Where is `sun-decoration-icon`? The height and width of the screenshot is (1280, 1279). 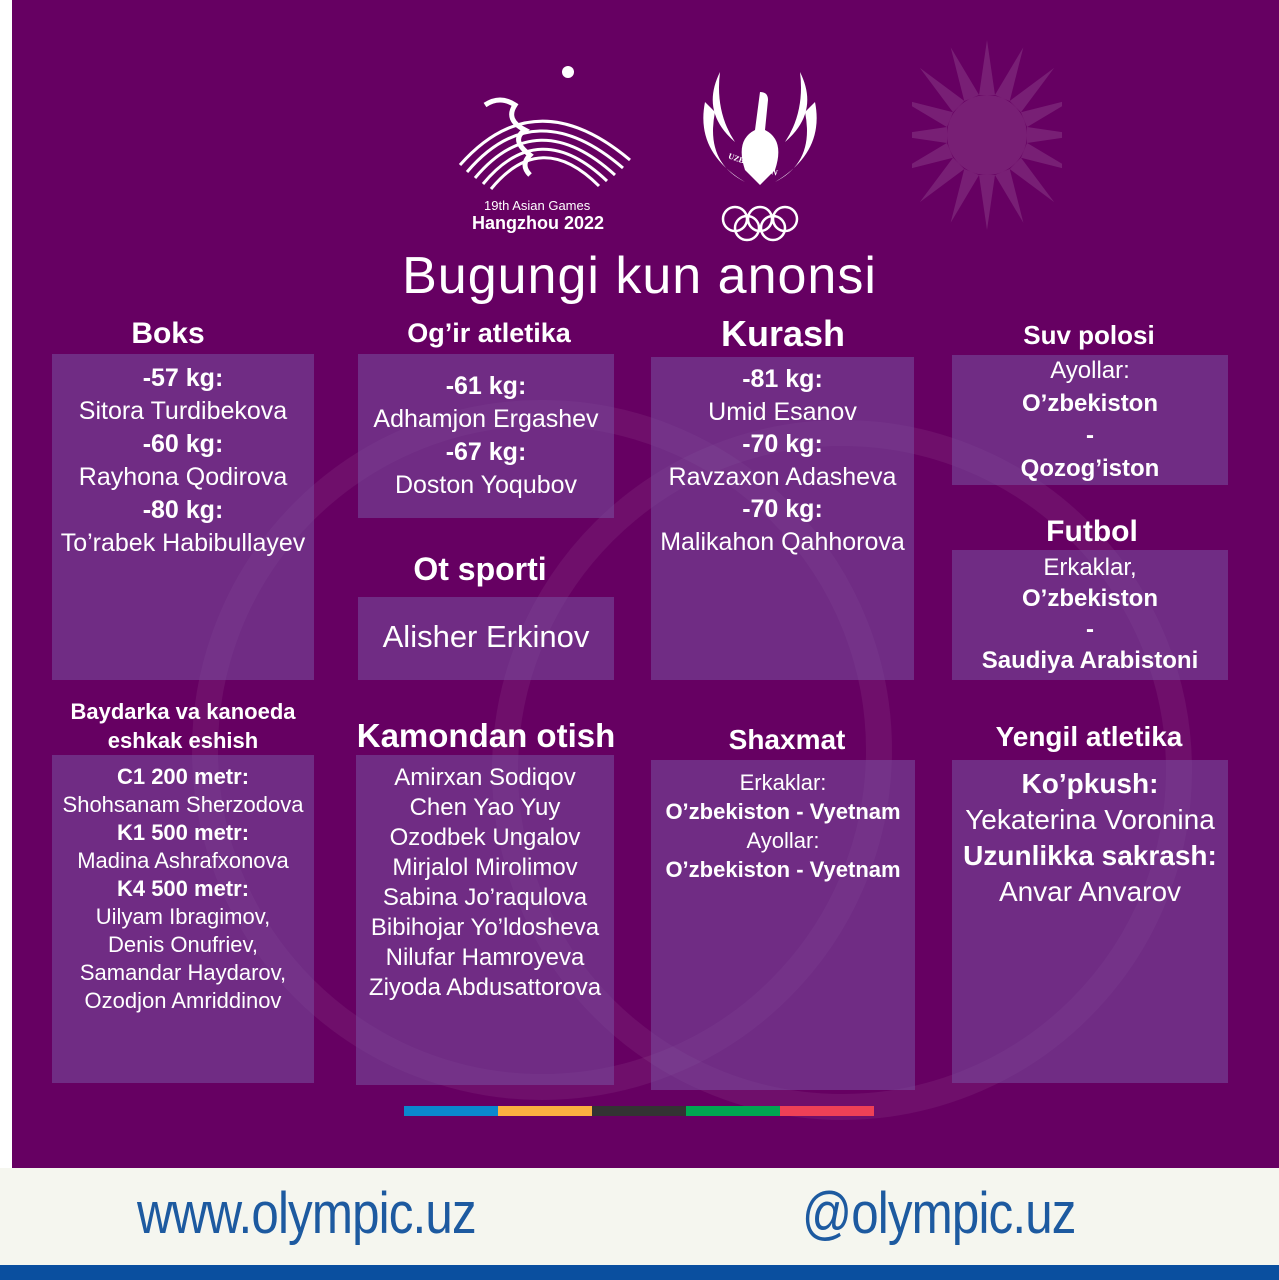
sun-decoration-icon is located at coordinates (987, 135).